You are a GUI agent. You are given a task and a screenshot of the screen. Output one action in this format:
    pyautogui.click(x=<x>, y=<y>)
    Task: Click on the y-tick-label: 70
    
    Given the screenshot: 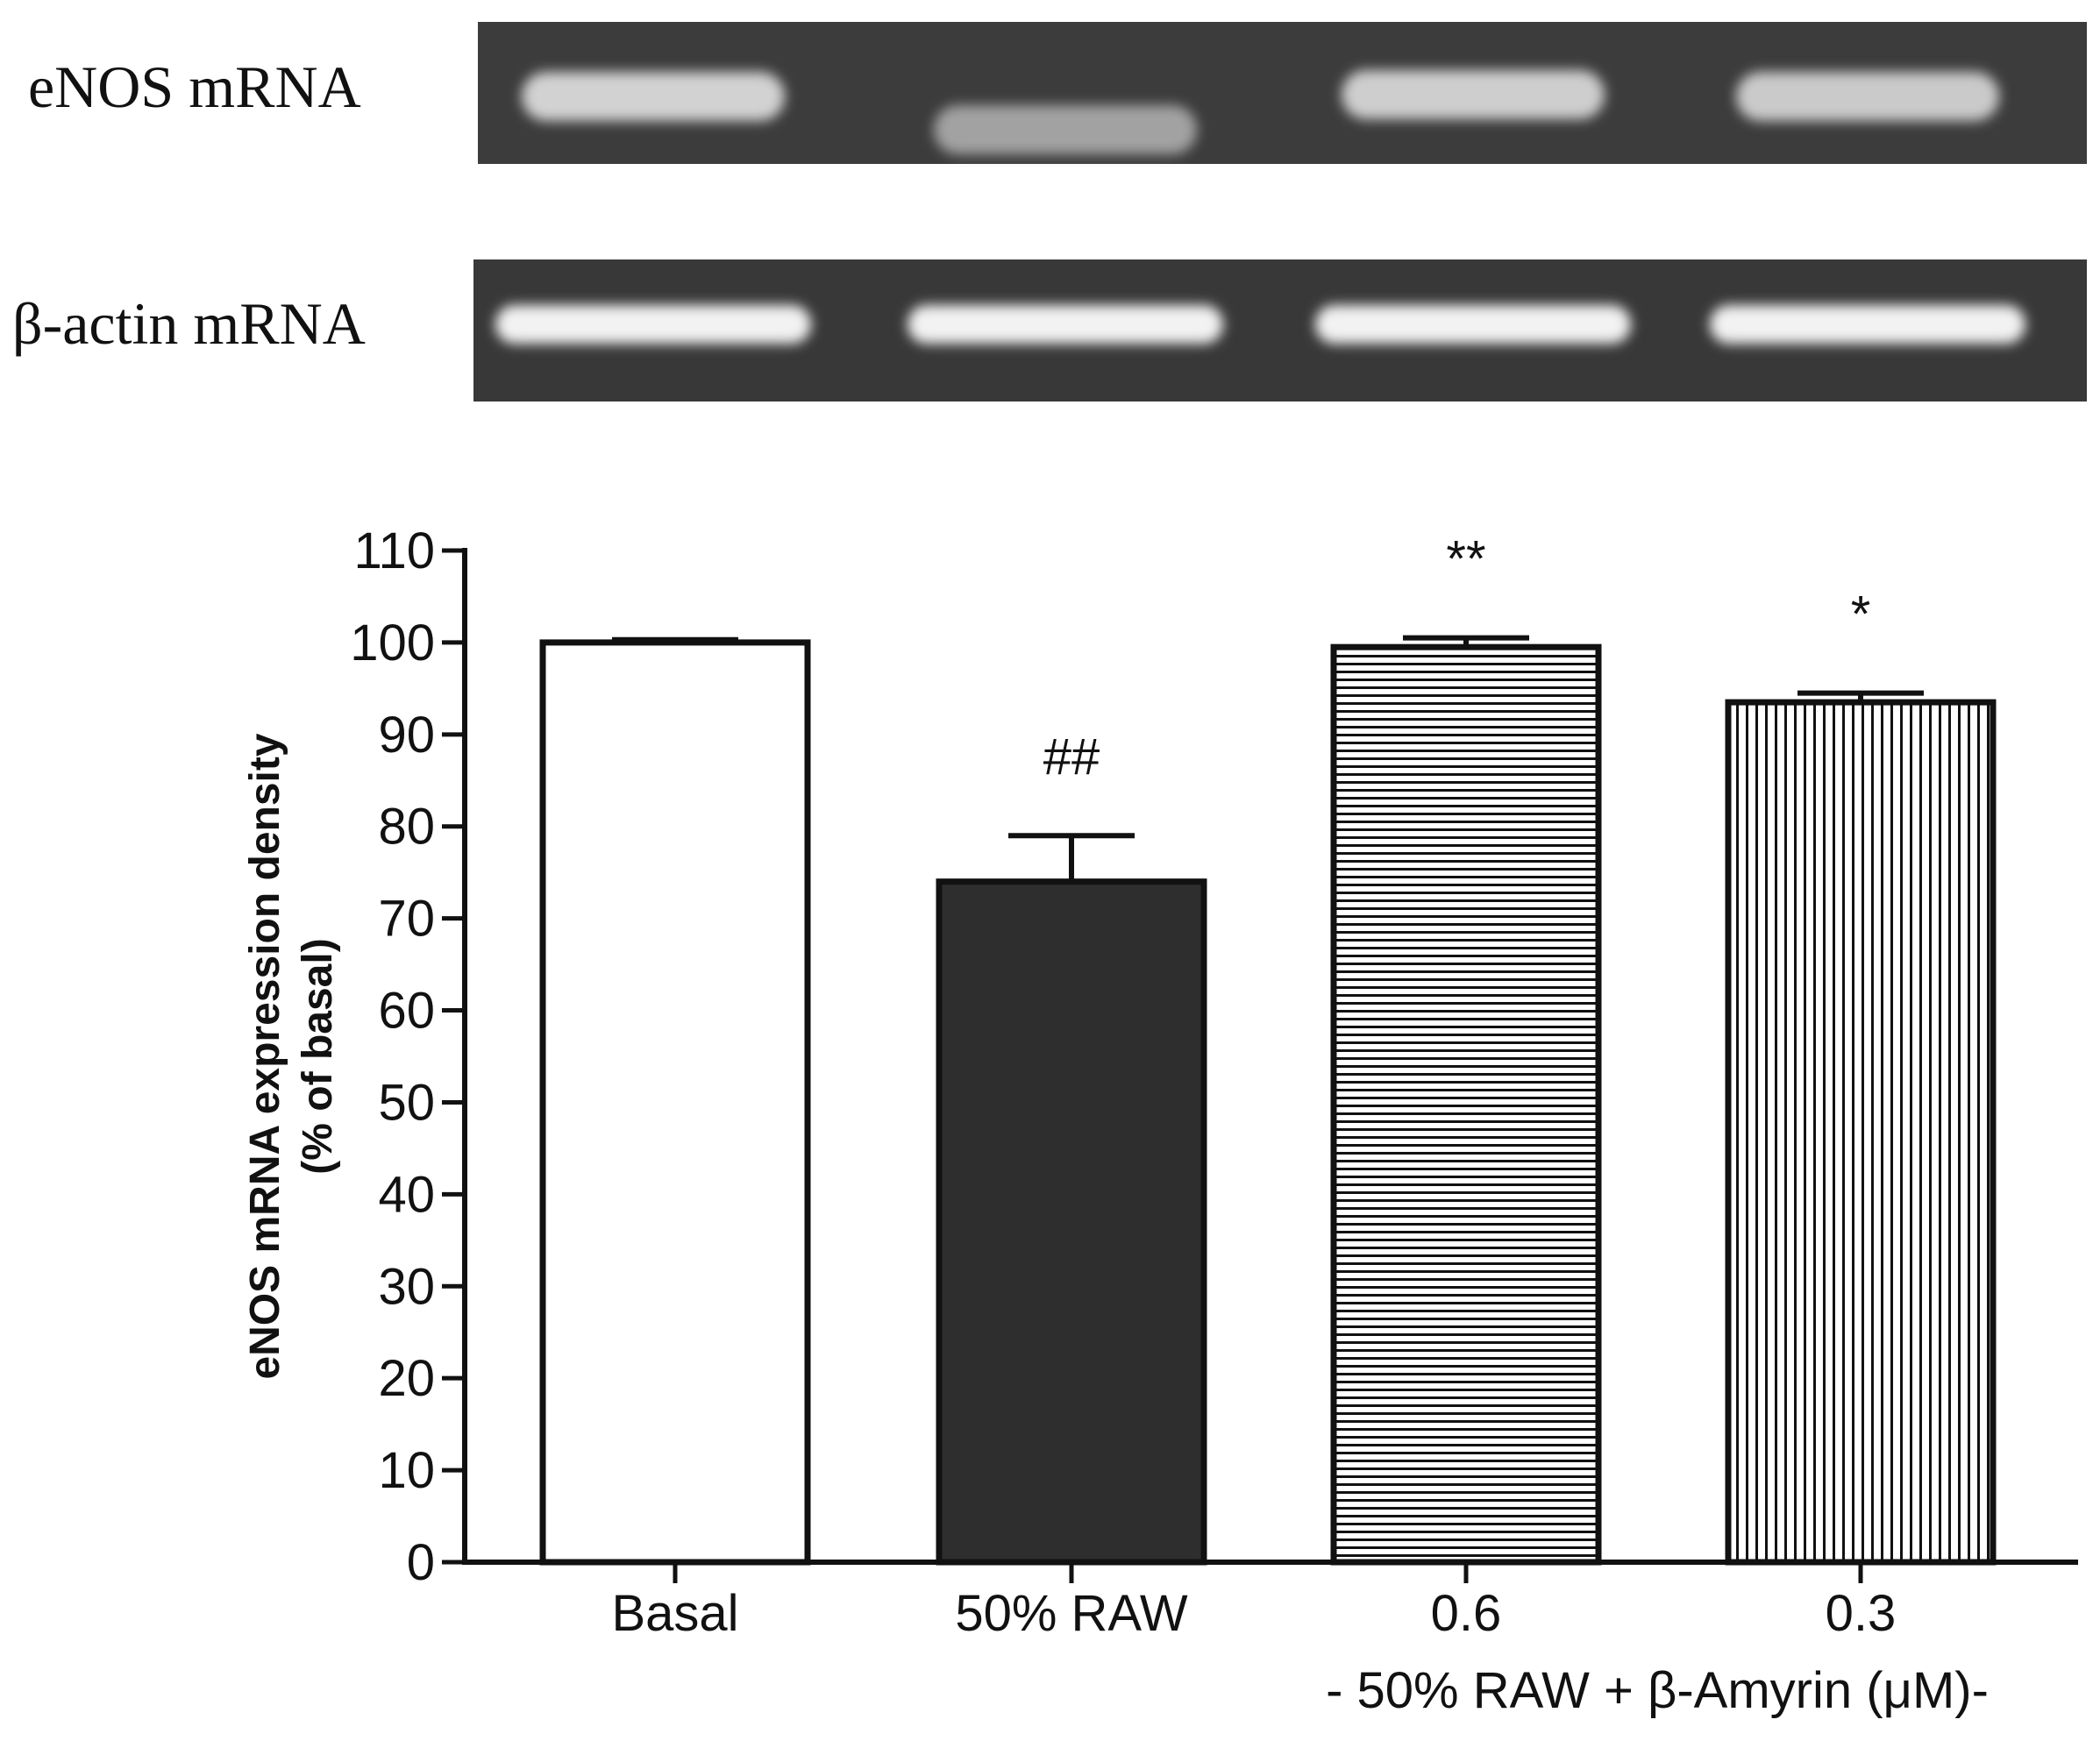 What is the action you would take?
    pyautogui.click(x=406, y=920)
    